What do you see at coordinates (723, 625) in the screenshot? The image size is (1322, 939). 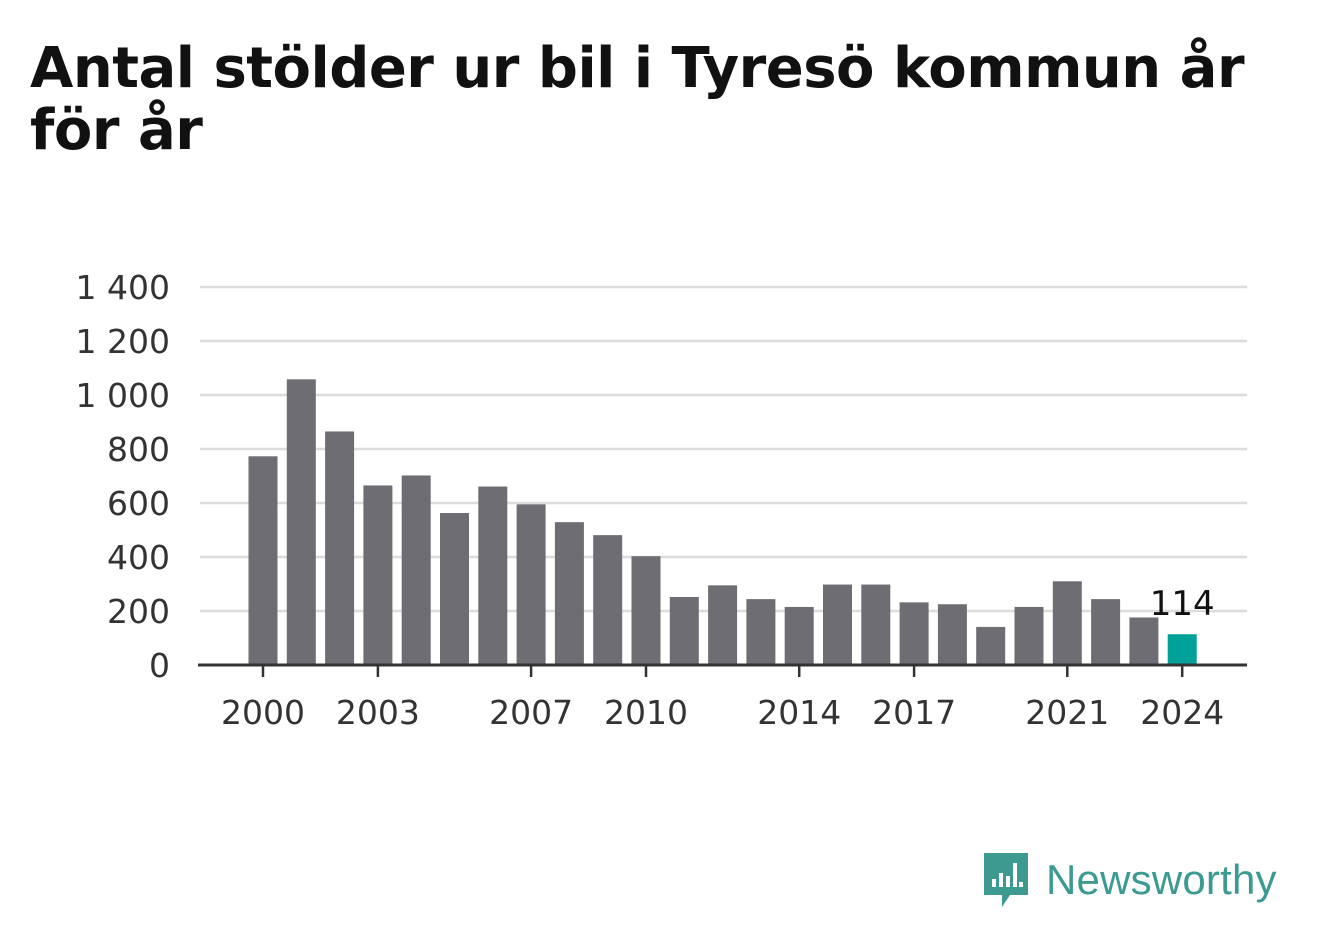 I see `bar-2012` at bounding box center [723, 625].